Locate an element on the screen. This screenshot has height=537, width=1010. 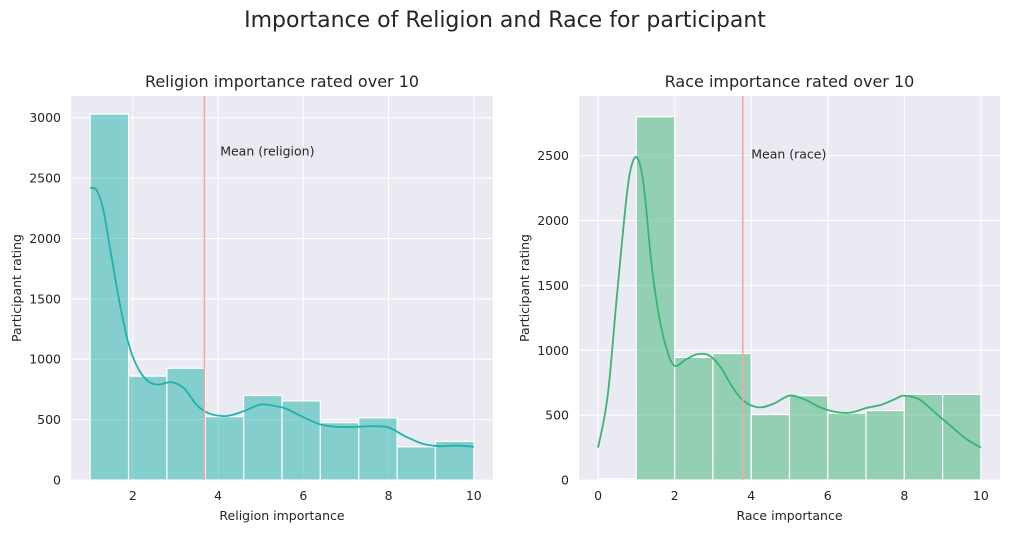
religion-x-axis-label: Religion importance is located at coordinates (281, 515).